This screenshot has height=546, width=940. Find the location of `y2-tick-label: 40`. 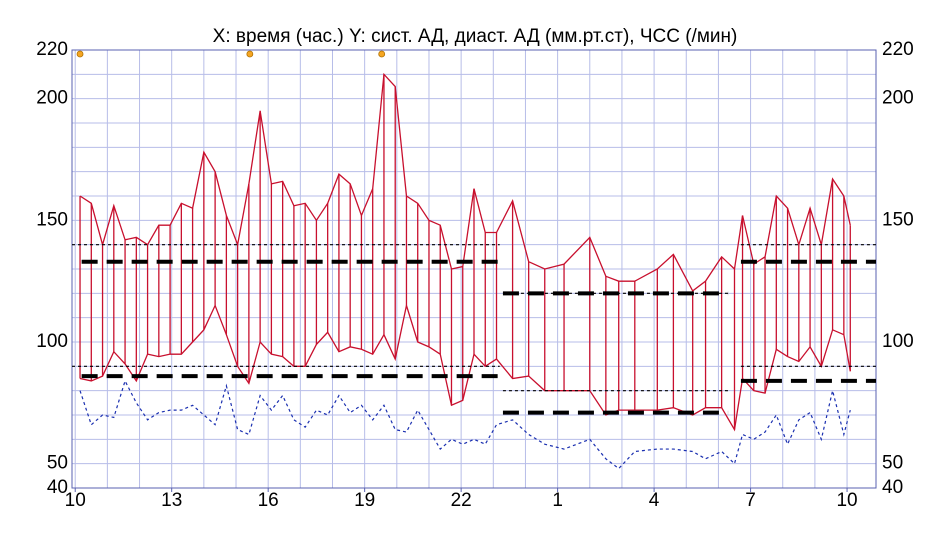

y2-tick-label: 40 is located at coordinates (892, 487).